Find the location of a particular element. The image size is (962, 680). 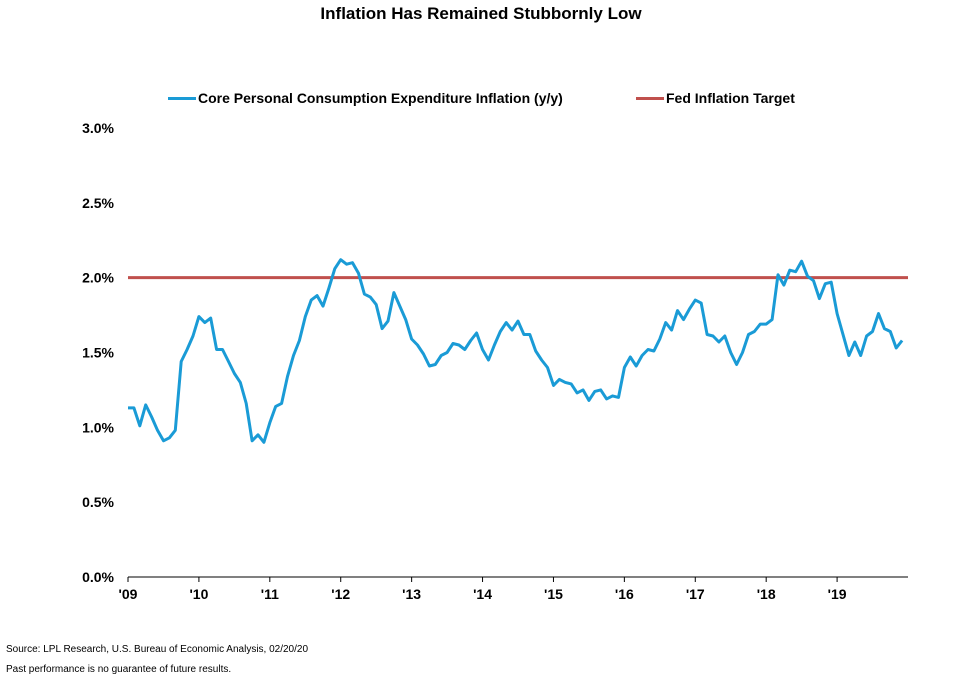

legend-swatch-target is located at coordinates (650, 98).